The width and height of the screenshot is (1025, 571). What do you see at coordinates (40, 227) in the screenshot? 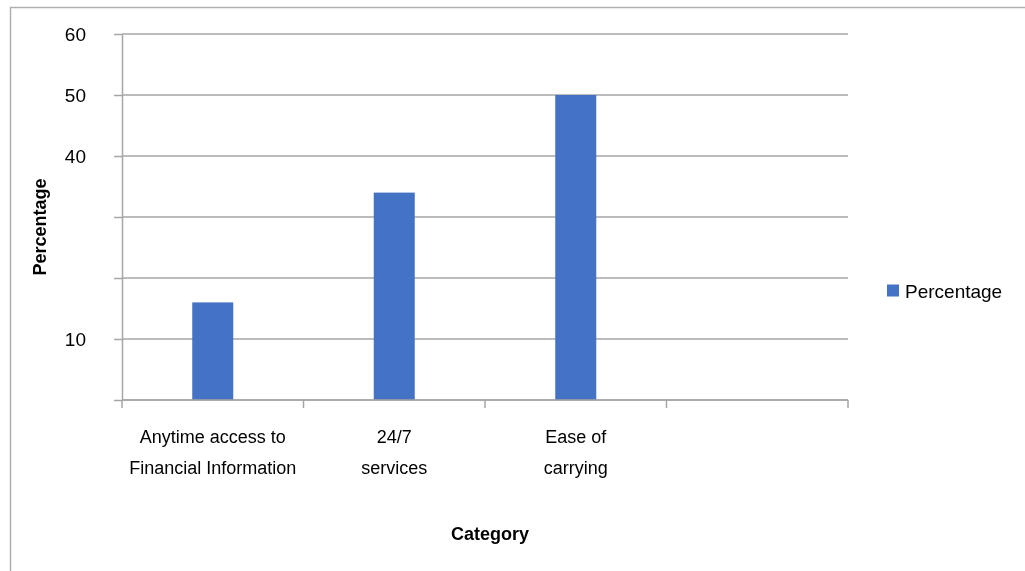
I see `y-axis-title: Percentage` at bounding box center [40, 227].